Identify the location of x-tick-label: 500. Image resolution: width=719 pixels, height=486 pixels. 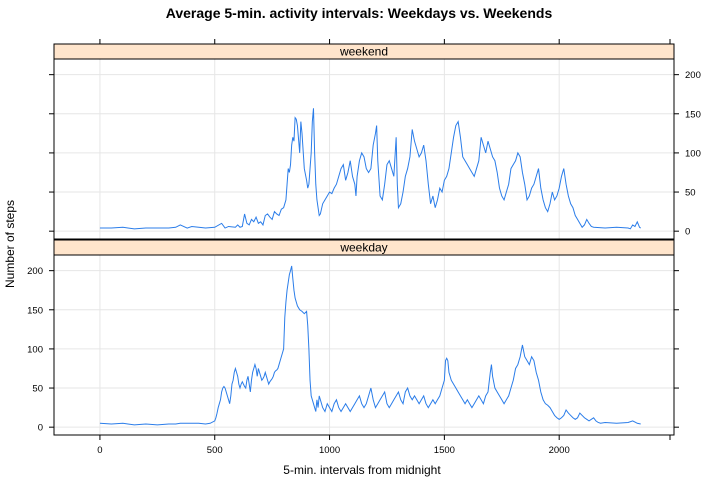
(215, 450).